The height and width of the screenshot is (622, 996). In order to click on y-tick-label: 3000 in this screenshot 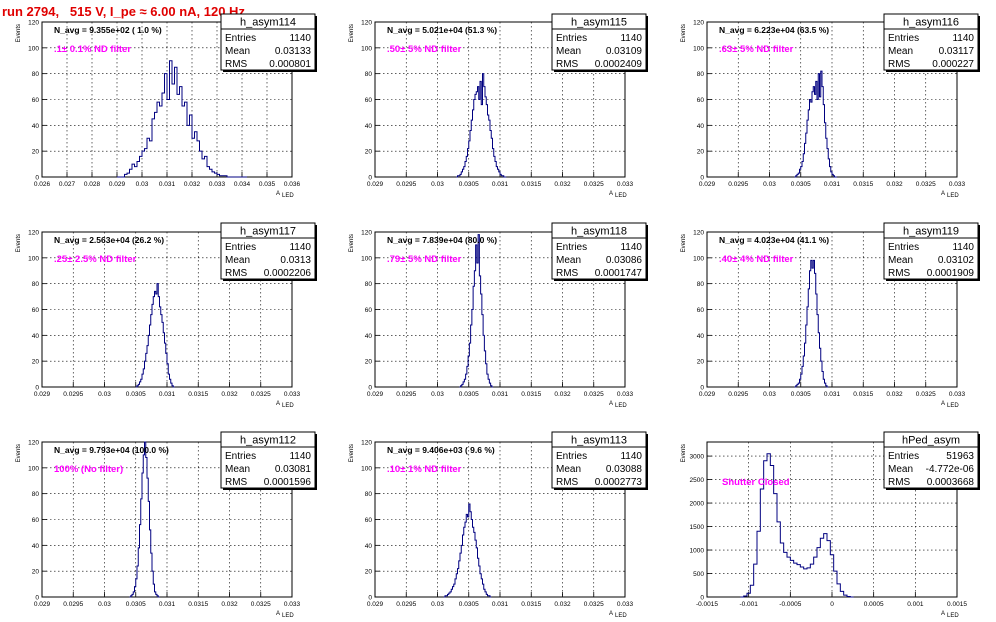, I will do `click(697, 457)`.